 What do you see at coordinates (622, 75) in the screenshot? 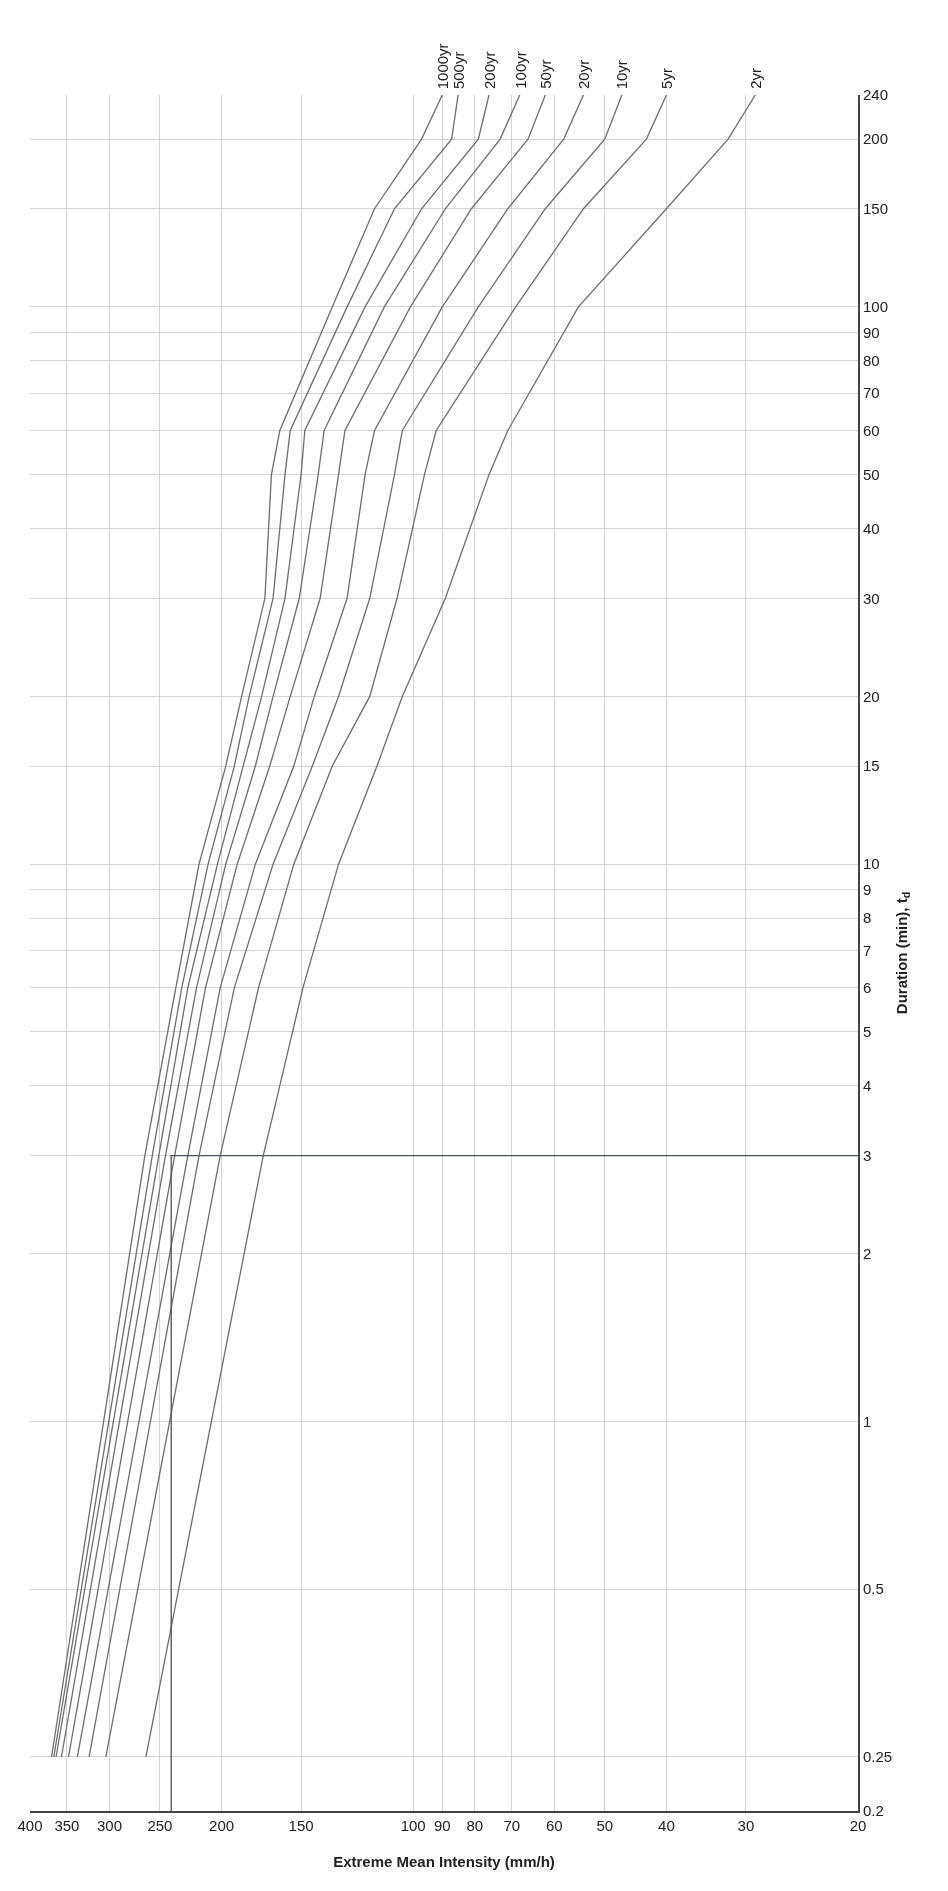
I see `text: 10yr` at bounding box center [622, 75].